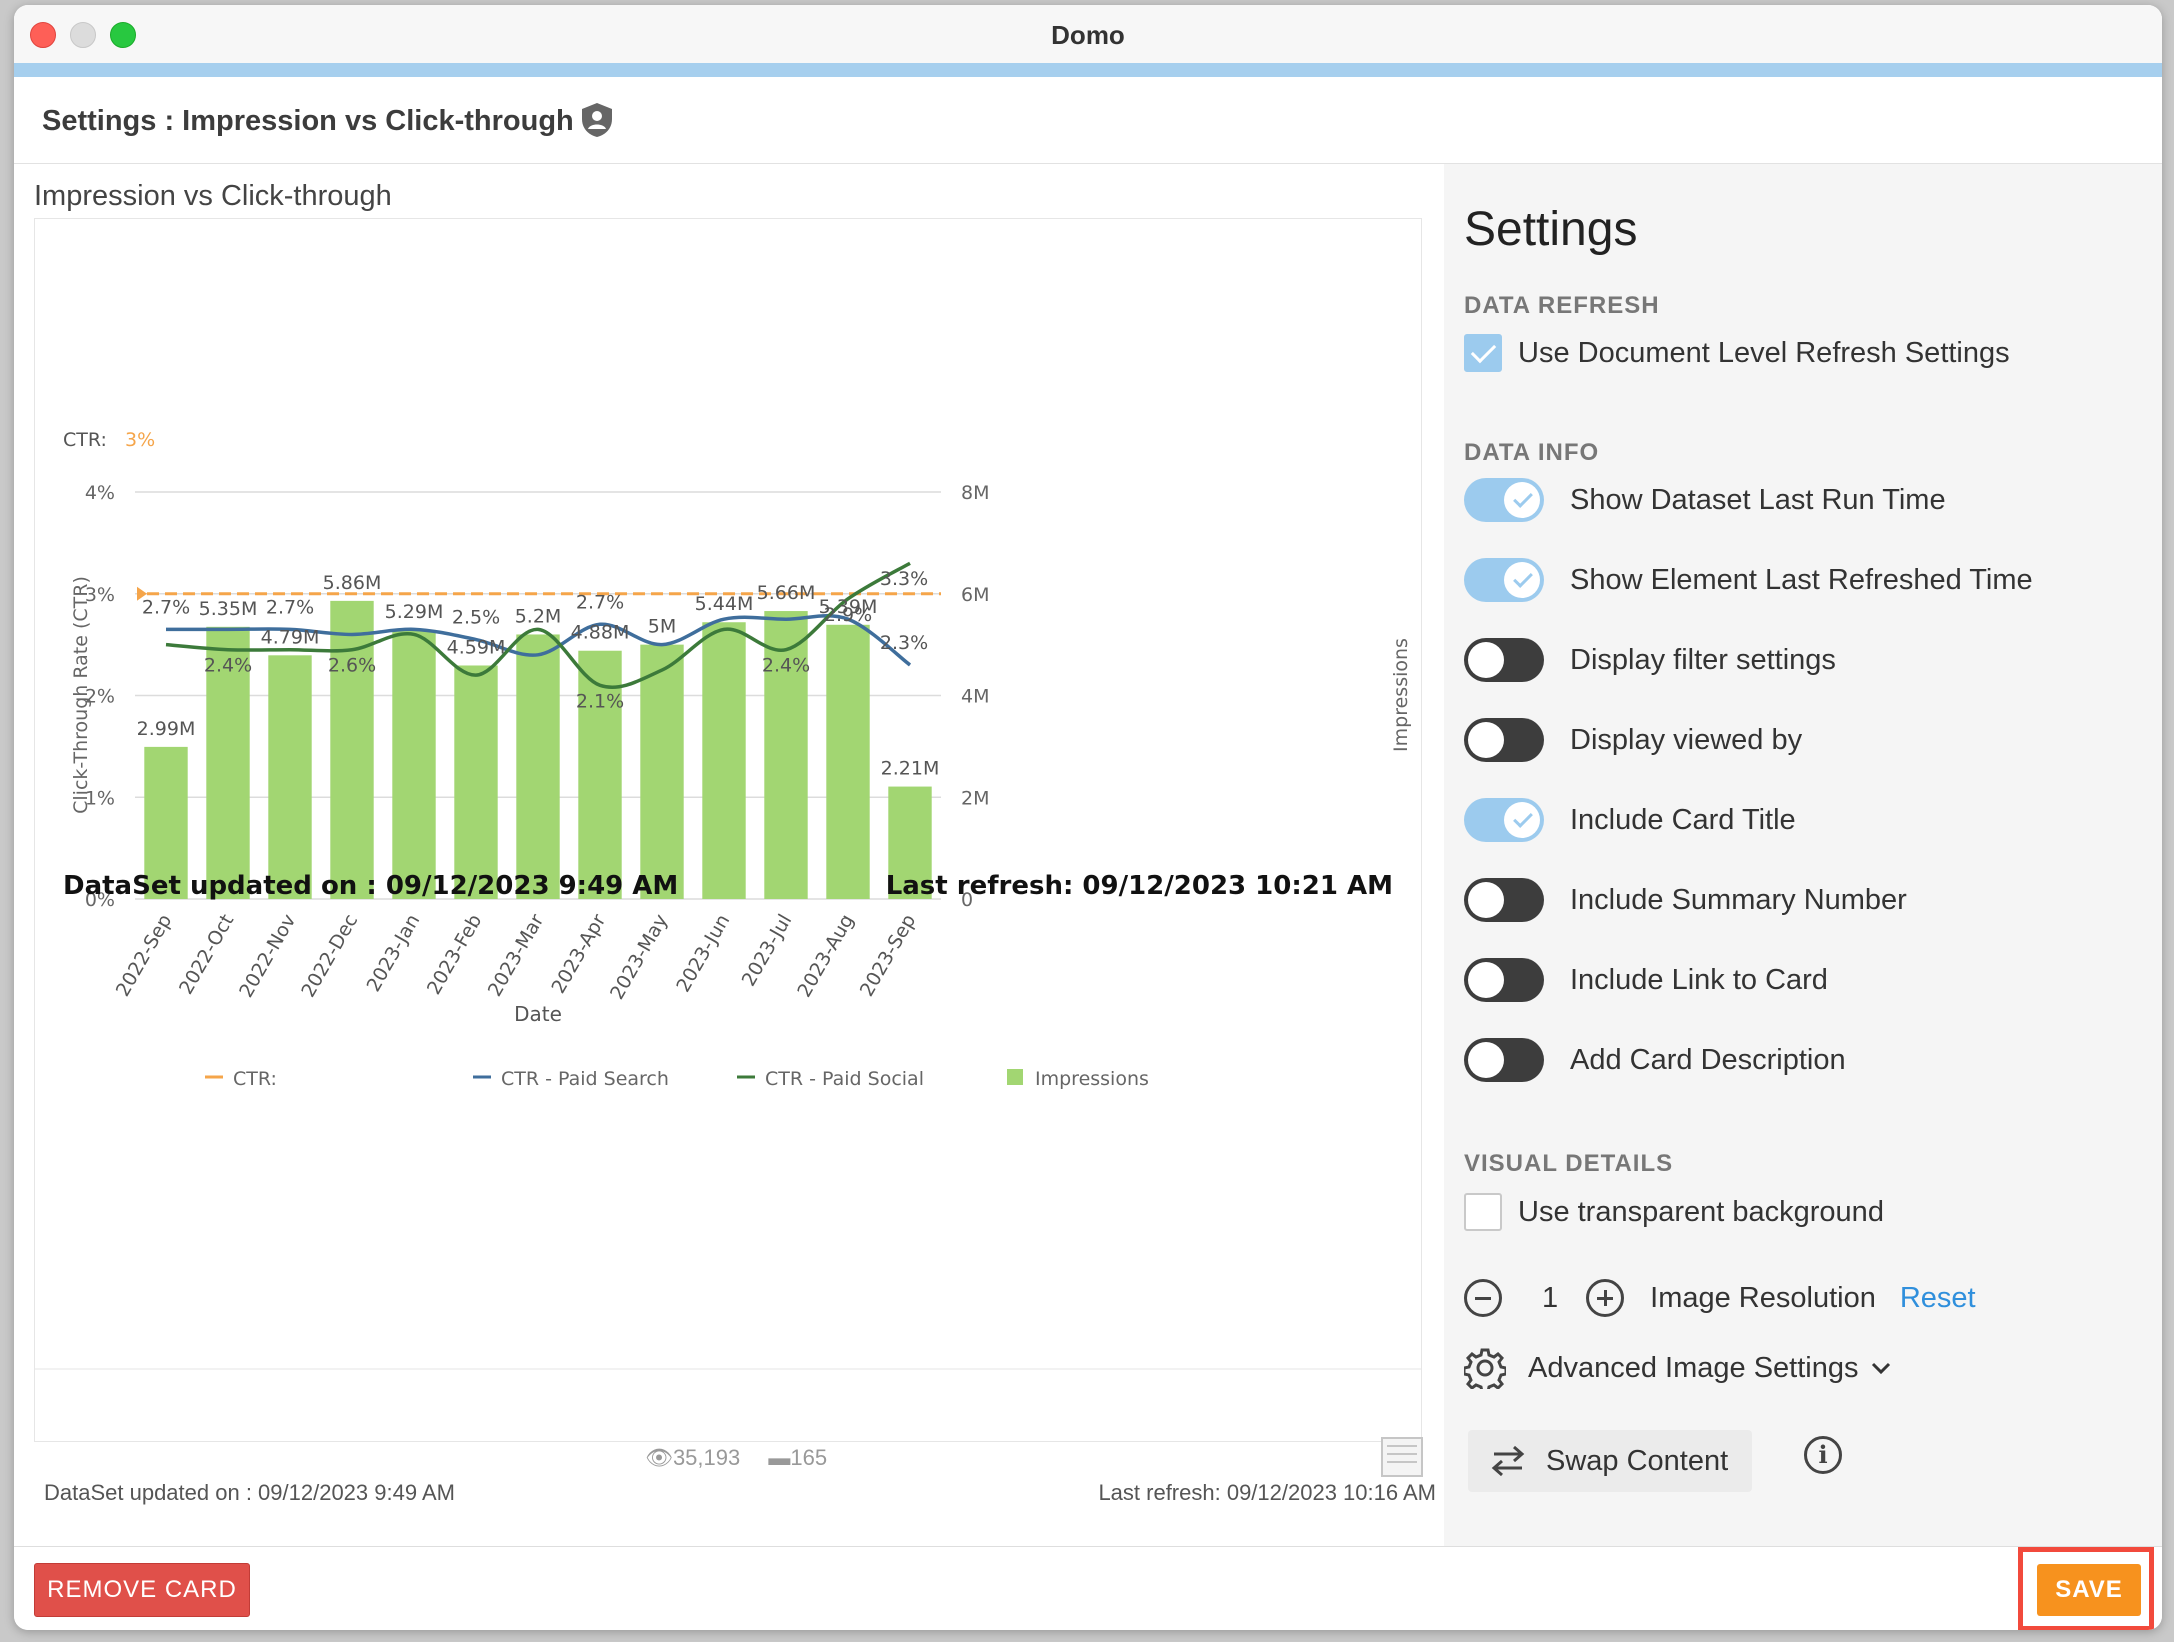  I want to click on last-refresh-label: Last refresh: 09/12/2023 10:21 AM, so click(1139, 886).